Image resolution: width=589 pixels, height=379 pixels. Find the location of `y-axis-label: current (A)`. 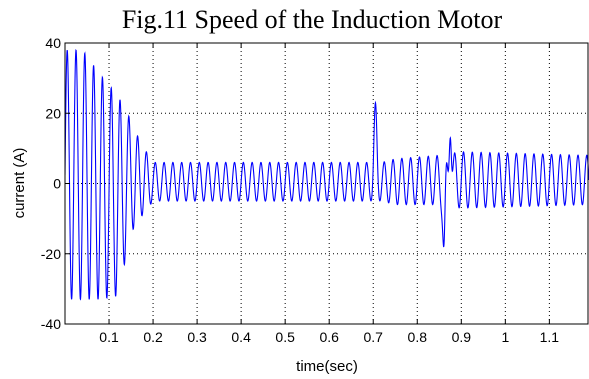

y-axis-label: current (A) is located at coordinates (19, 183).